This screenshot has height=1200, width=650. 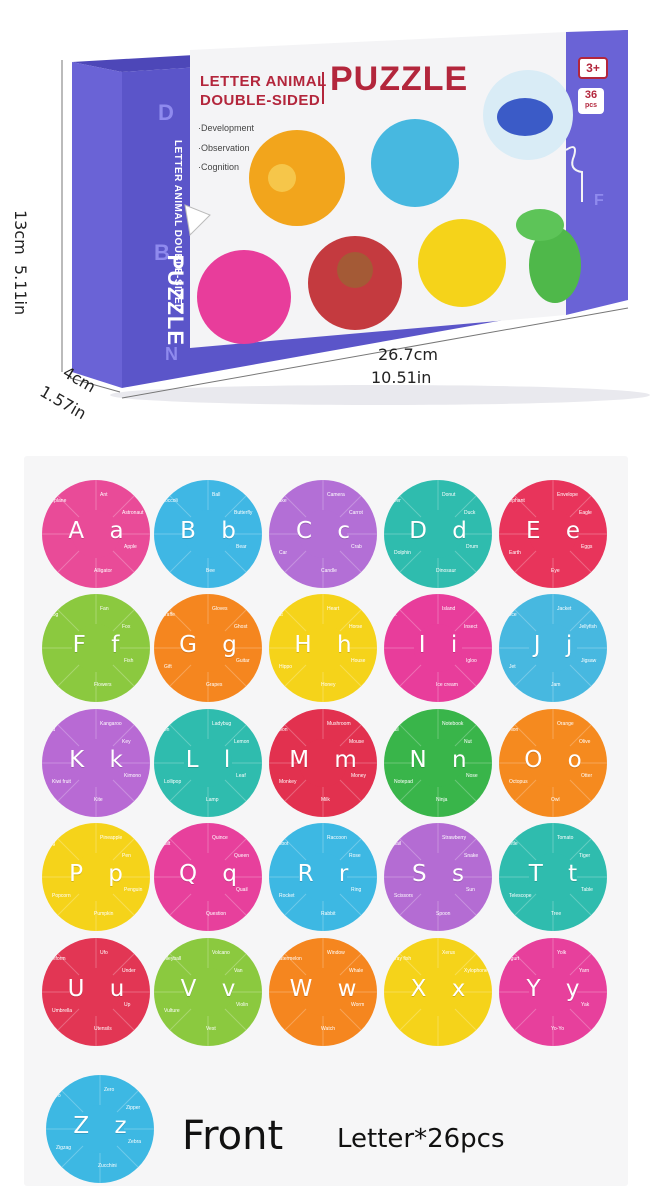 What do you see at coordinates (162, 252) in the screenshot?
I see `spine-letter-b: B` at bounding box center [162, 252].